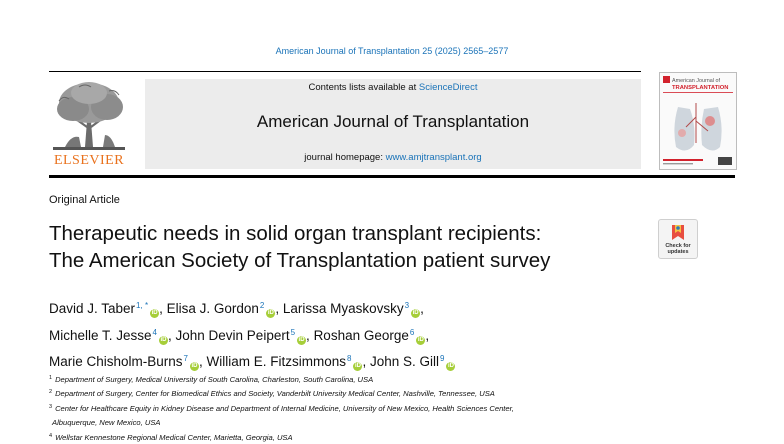 The image size is (784, 444). What do you see at coordinates (51, 435) in the screenshot?
I see `affiliation-number: 4` at bounding box center [51, 435].